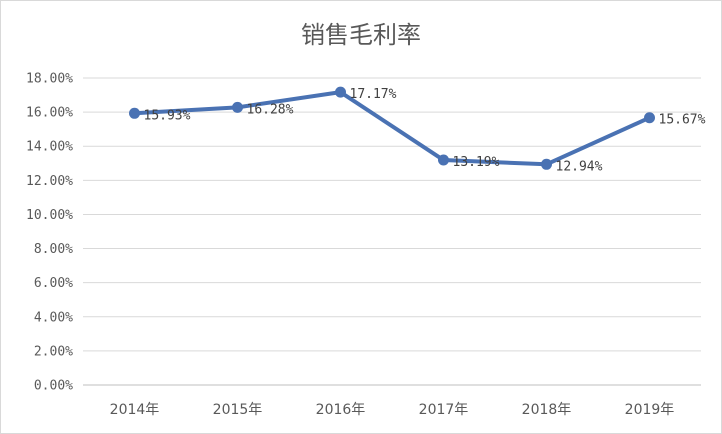 This screenshot has height=434, width=722. Describe the element at coordinates (650, 410) in the screenshot. I see `x-tick-label: 2019年` at that location.